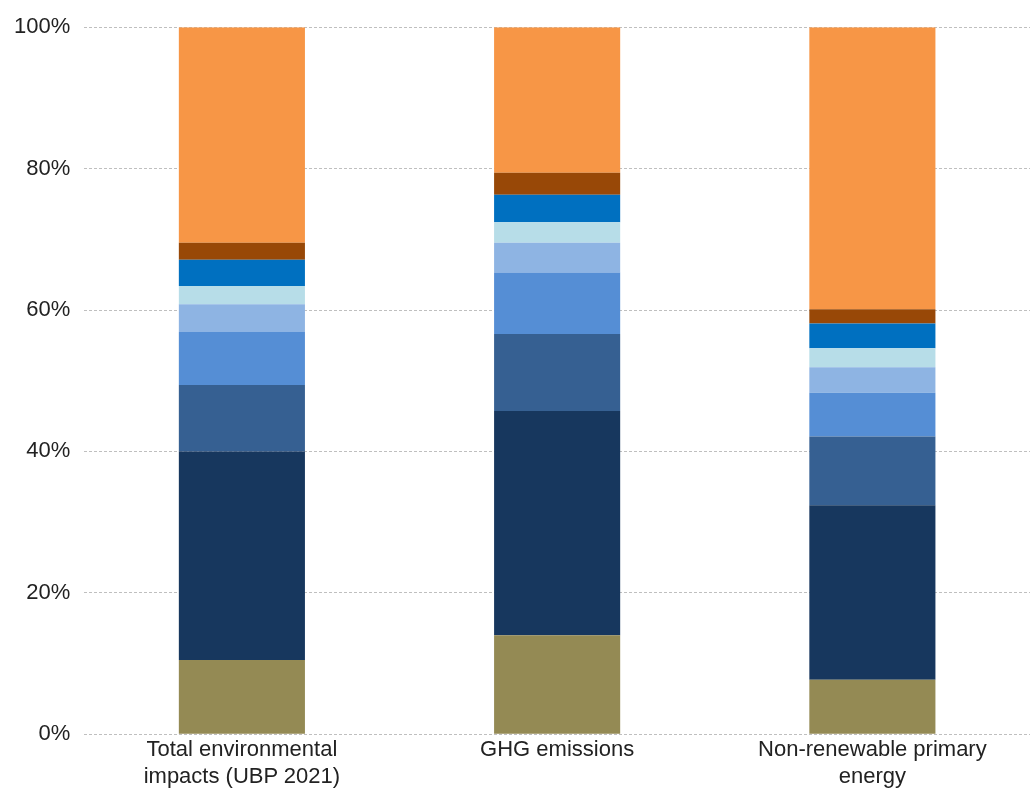 This screenshot has height=793, width=1032. I want to click on x-tick-label: GHG emissions, so click(557, 749).